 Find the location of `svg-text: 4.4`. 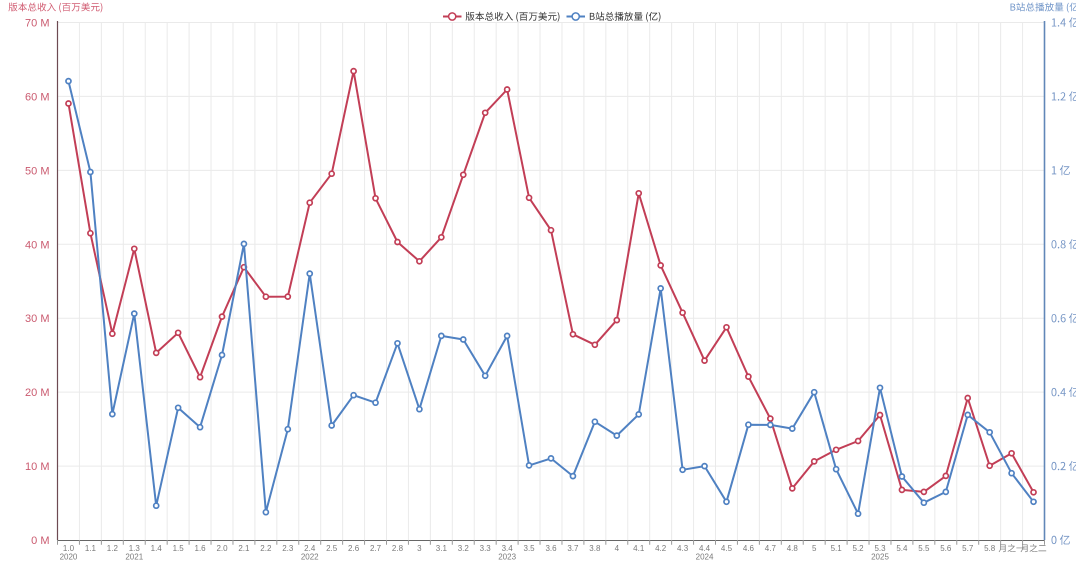

svg-text: 4.4 is located at coordinates (705, 548).